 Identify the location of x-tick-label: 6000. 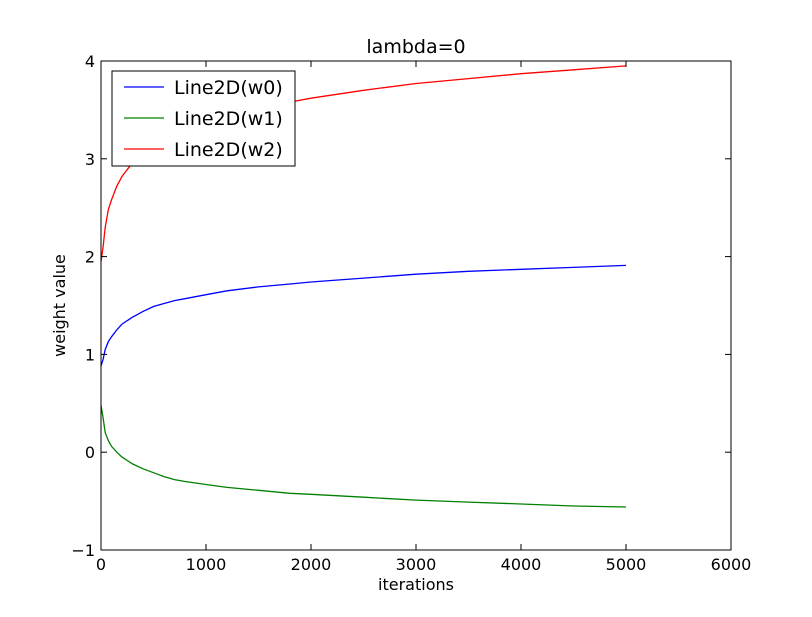
(731, 564).